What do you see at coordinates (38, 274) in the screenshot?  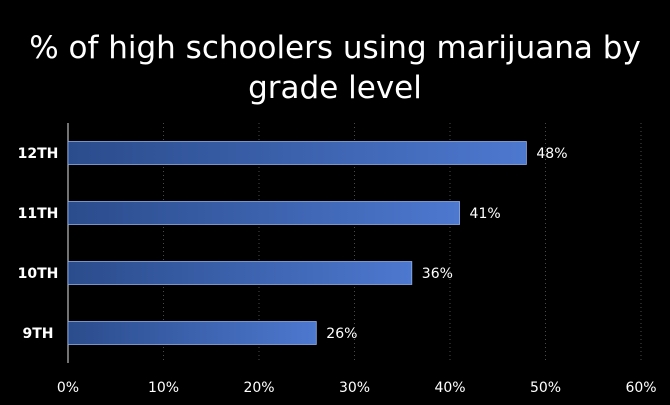 I see `y-category-label: 10TH` at bounding box center [38, 274].